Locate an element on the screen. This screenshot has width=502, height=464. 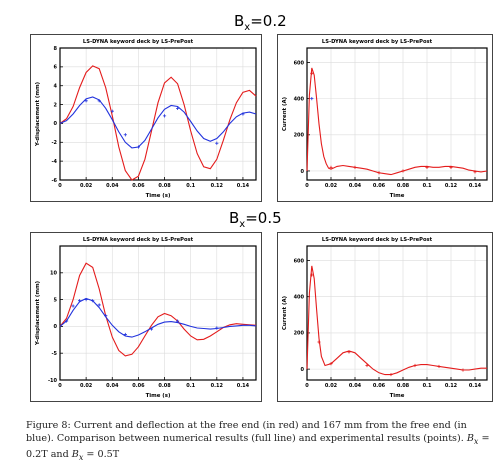
y-tick-label: 200 is located at coordinates (299, 136).